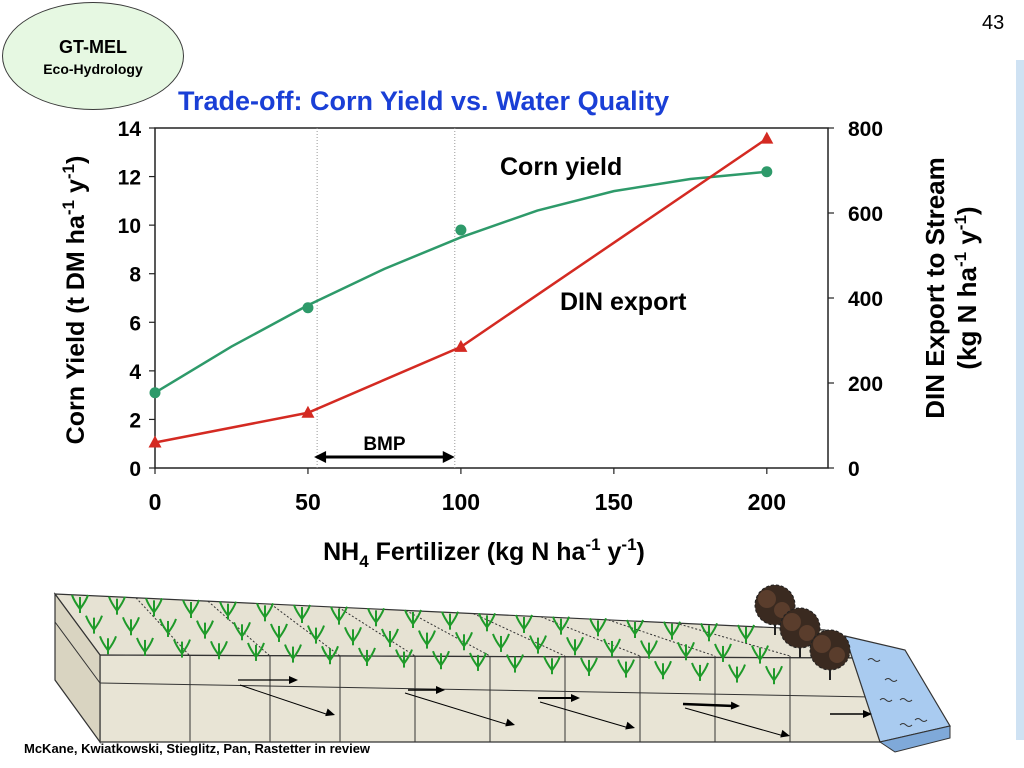 This screenshot has height=768, width=1024. Describe the element at coordinates (135, 469) in the screenshot. I see `y-left-tick-label: 0` at that location.